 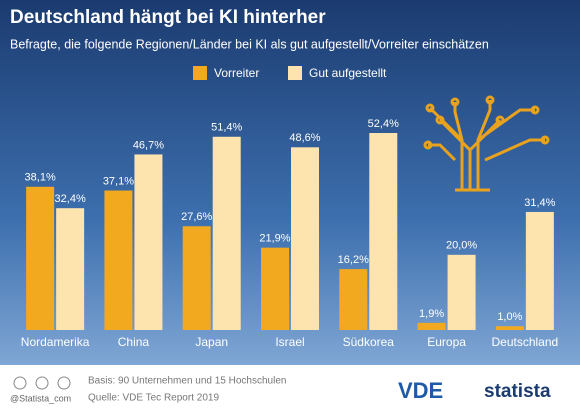 What do you see at coordinates (236, 73) in the screenshot?
I see `legend-label: Vorreiter` at bounding box center [236, 73].